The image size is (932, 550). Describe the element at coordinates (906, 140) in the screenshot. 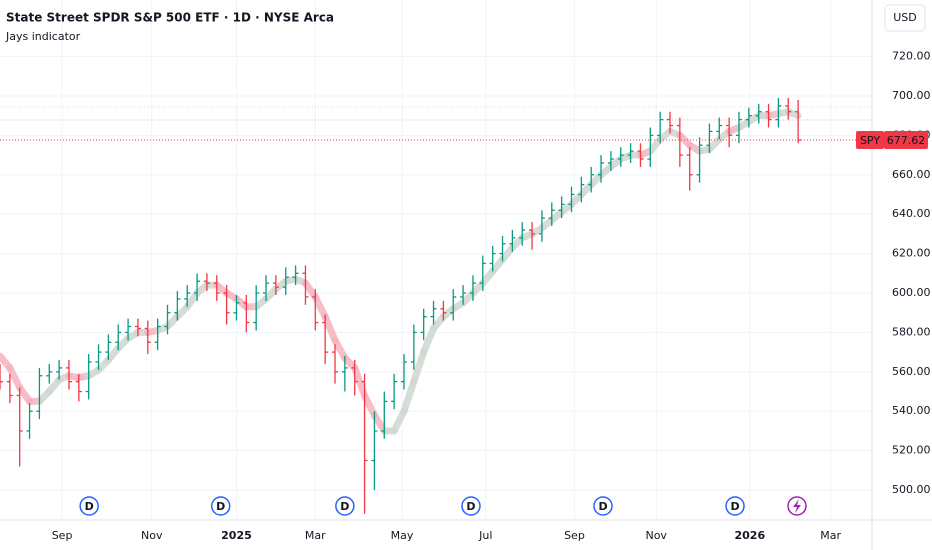

I see `last-price-label: 677.62` at that location.